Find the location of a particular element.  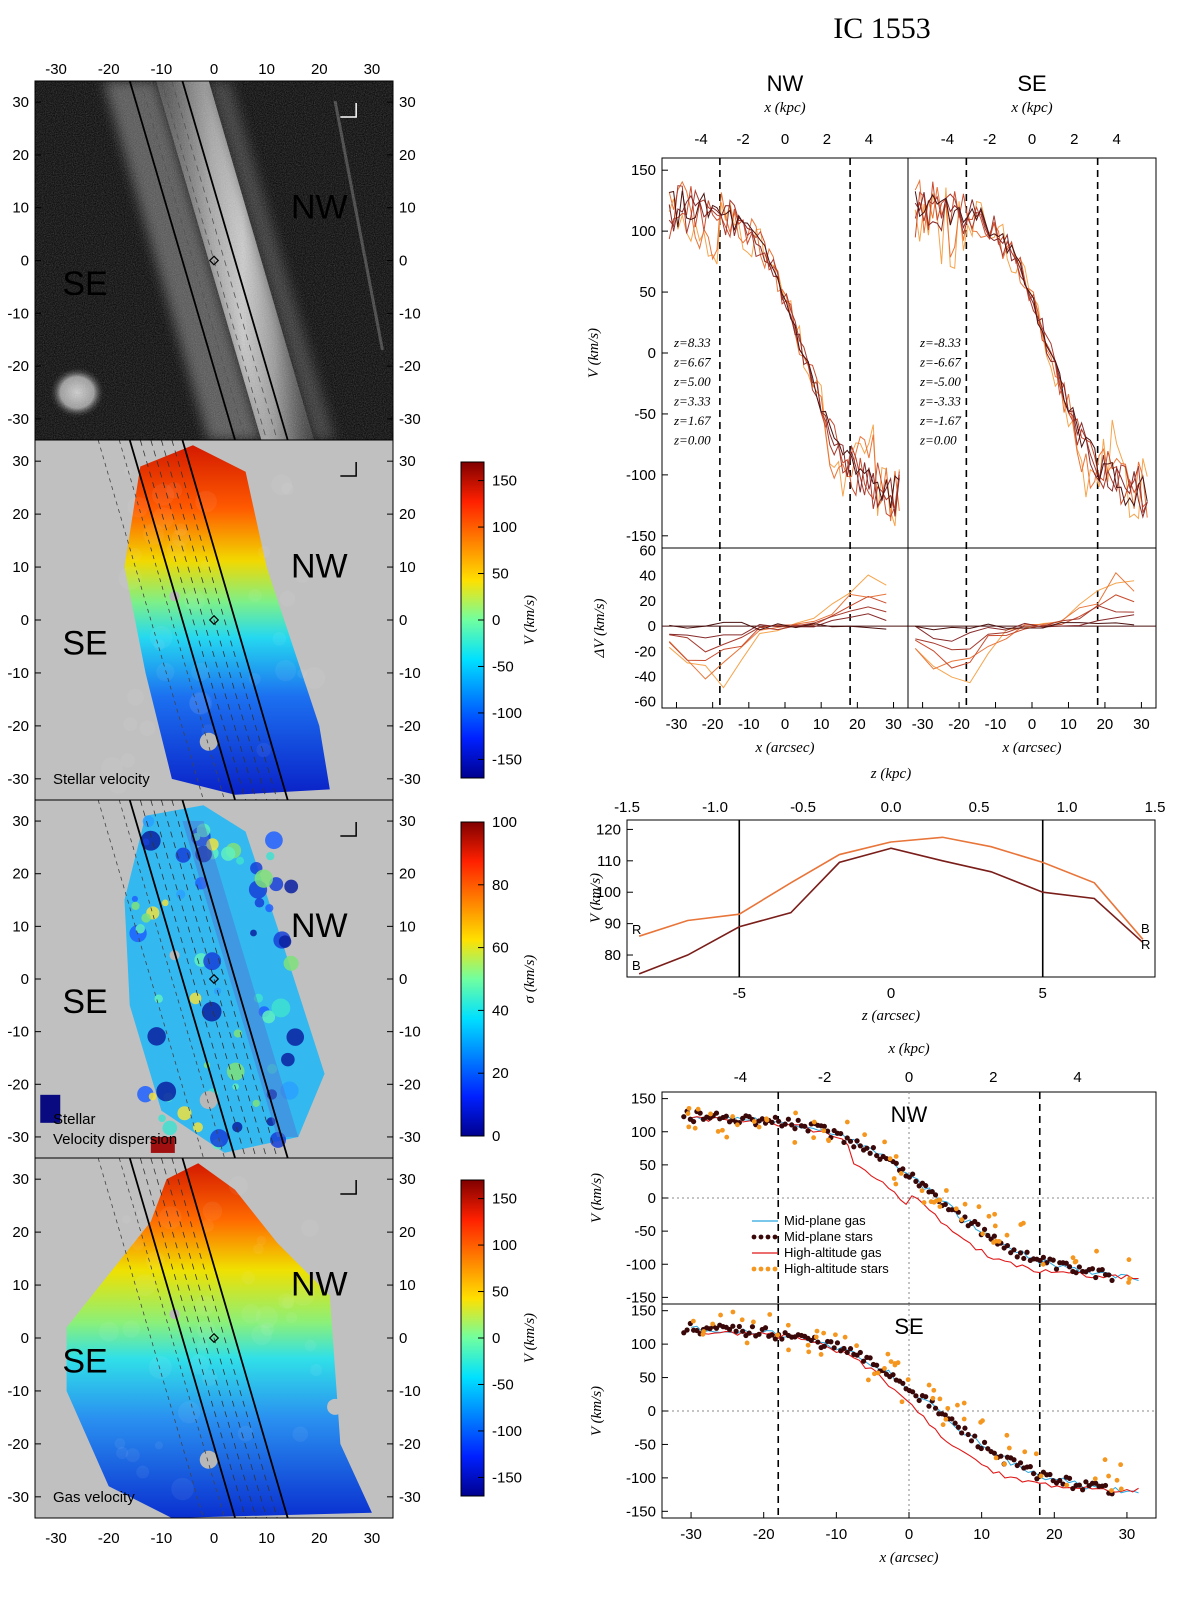

x-tick: -20 is located at coordinates (764, 1534).